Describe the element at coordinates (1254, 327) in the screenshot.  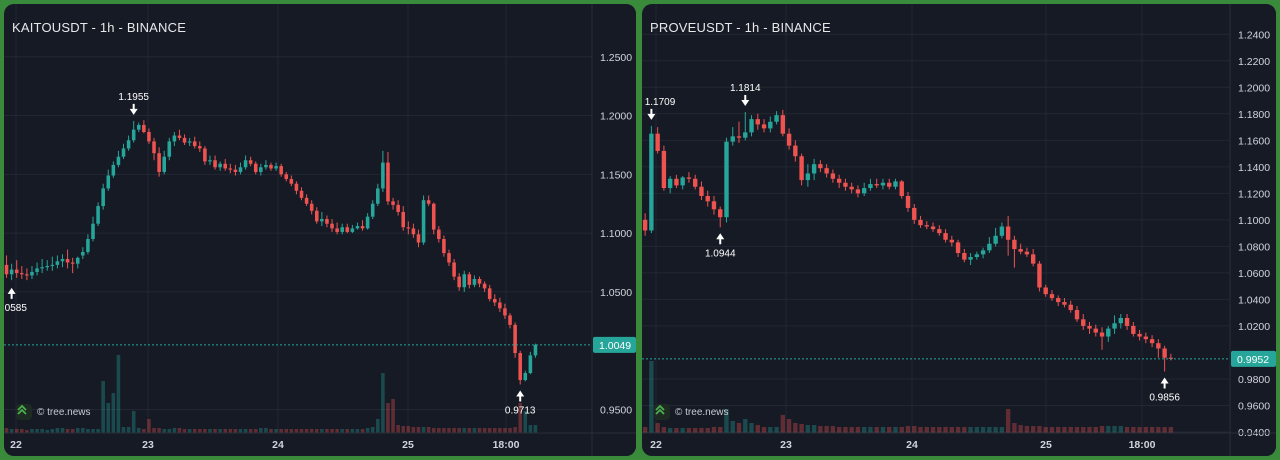
I see `y-tick-label: 1.0200` at that location.